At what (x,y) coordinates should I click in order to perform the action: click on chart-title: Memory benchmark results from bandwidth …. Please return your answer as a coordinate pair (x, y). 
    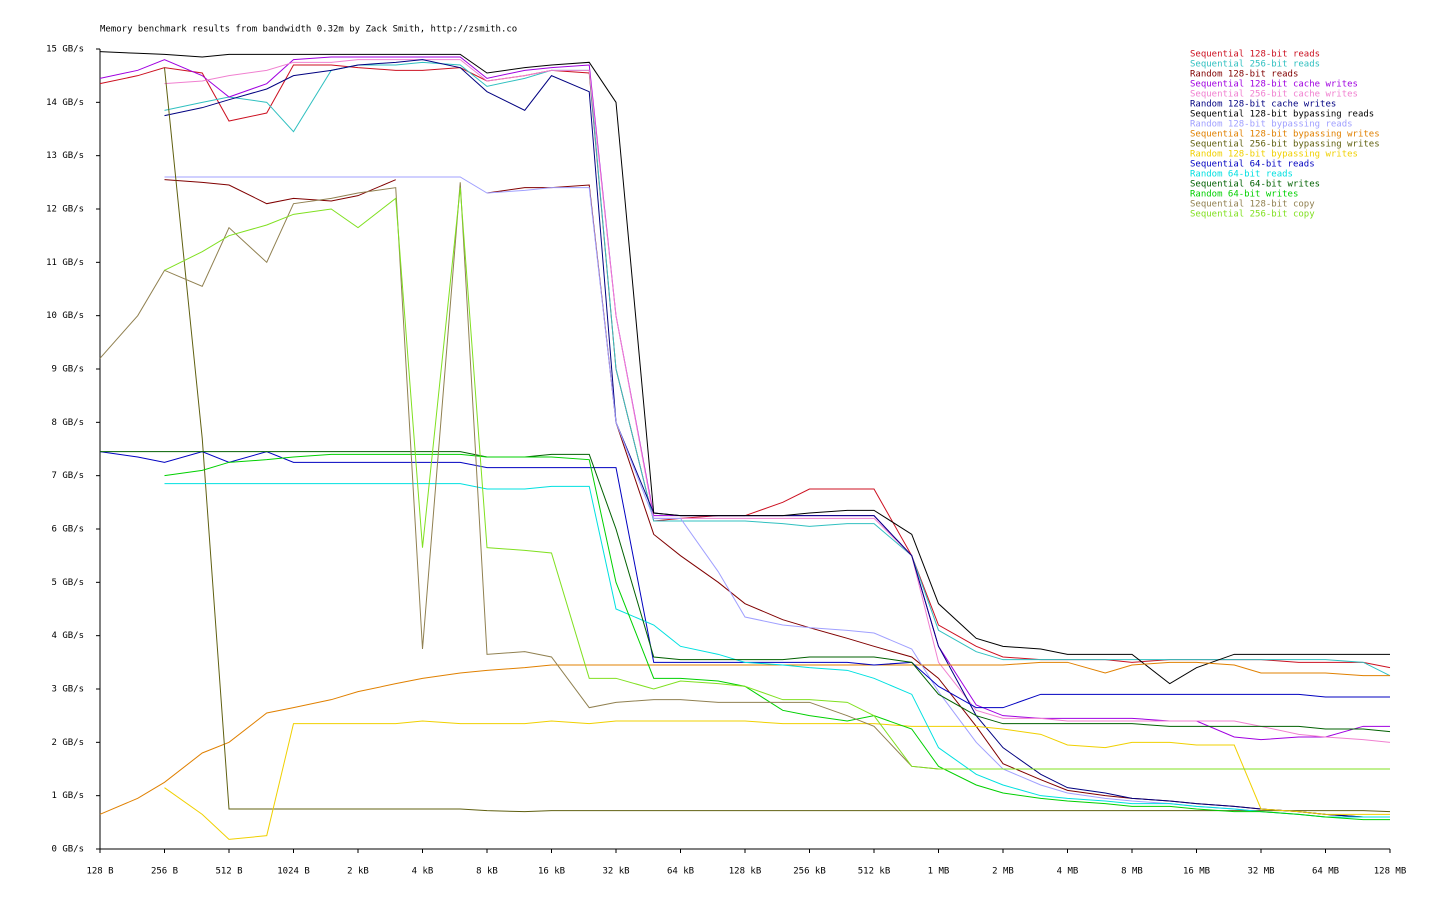
    Looking at the image, I should click on (308, 30).